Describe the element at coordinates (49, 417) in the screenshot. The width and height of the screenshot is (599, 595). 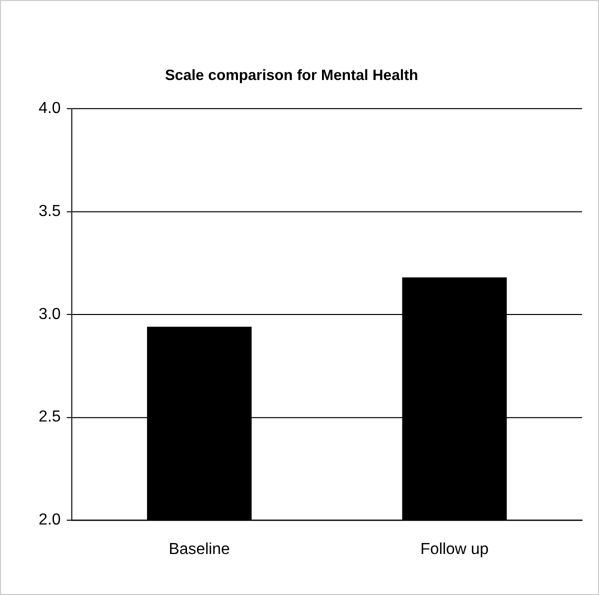
I see `y-tick-label: 2.5` at that location.